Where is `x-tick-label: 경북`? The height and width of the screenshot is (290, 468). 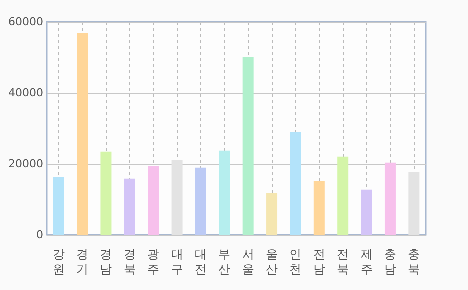 x-tick-label: 경북 is located at coordinates (130, 262).